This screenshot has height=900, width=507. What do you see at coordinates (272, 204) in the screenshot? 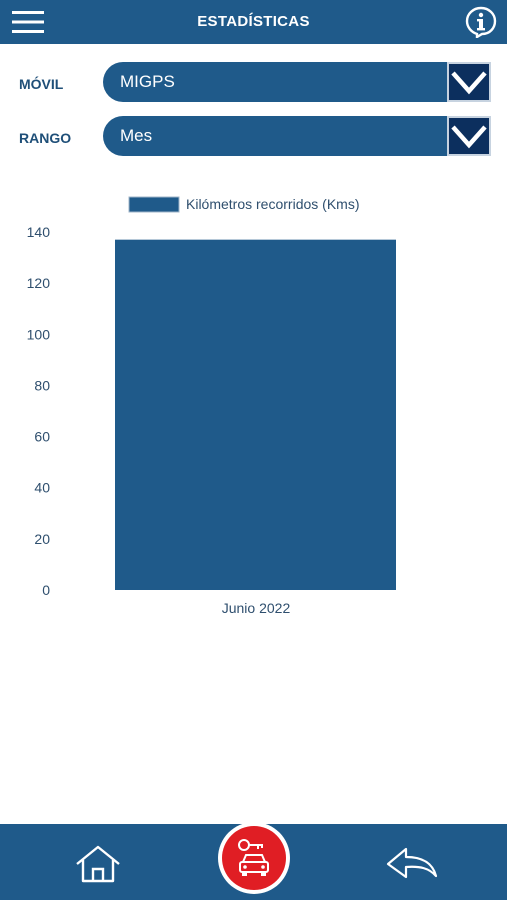
I see `legend-label: Kilómetros recorridos (Kms)` at bounding box center [272, 204].